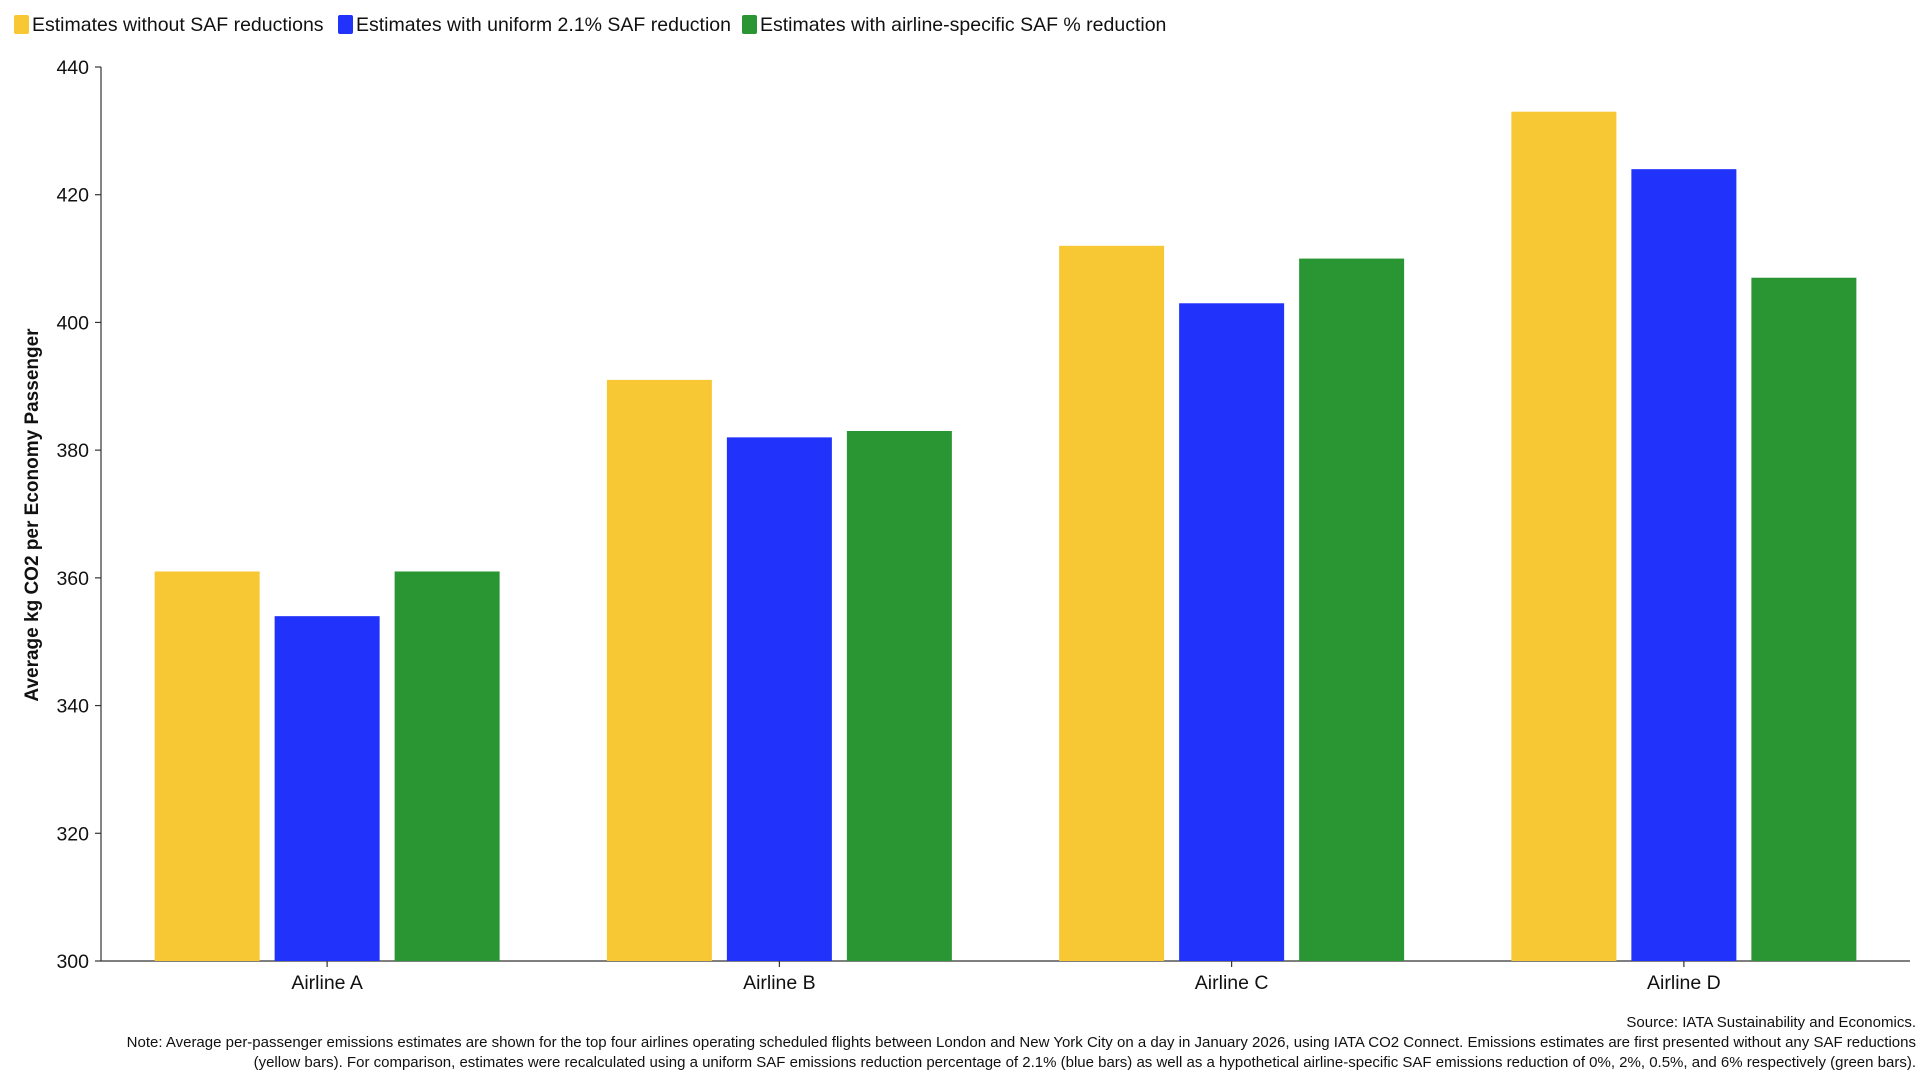  Describe the element at coordinates (79, 515) in the screenshot. I see `y-axis: 300 320 340 360 380 400 420 440` at that location.